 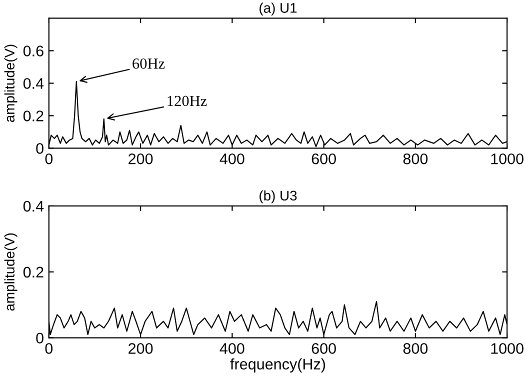 I want to click on annotation: 120Hz, so click(x=187, y=101).